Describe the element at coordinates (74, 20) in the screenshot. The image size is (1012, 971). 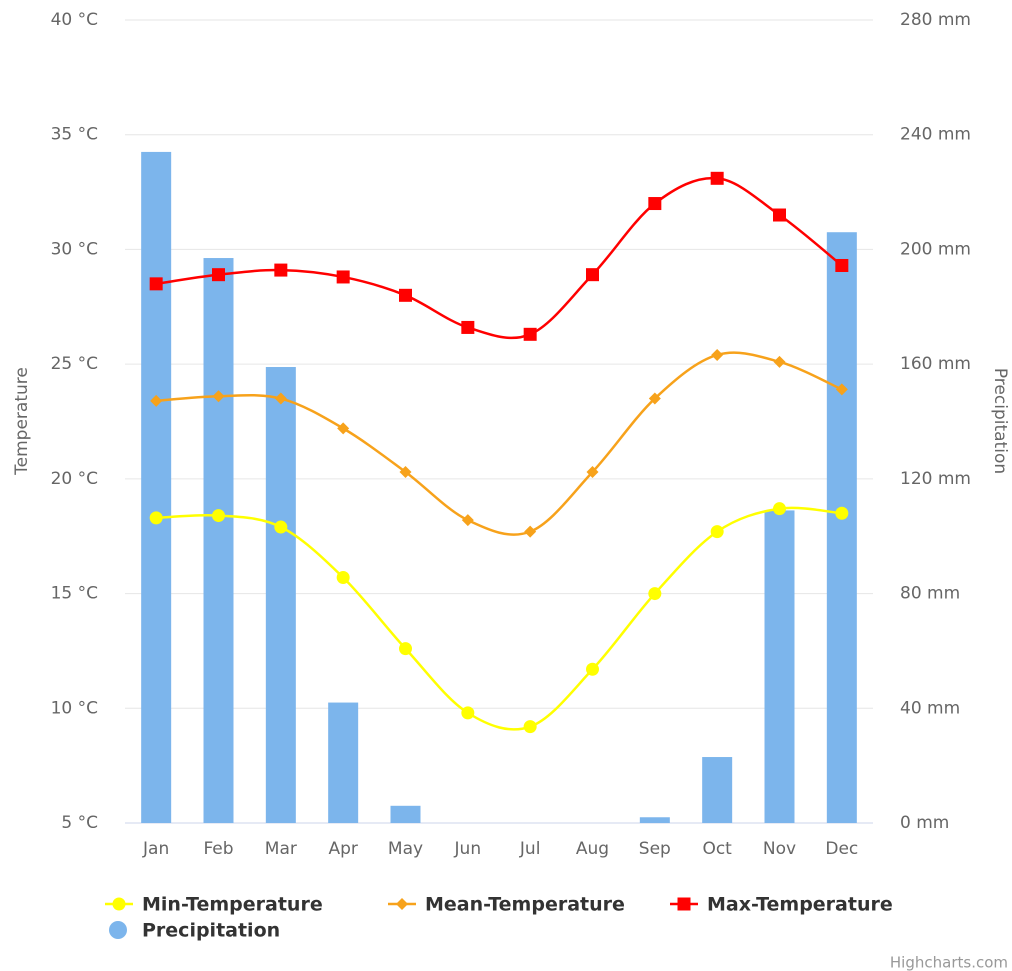
I see `y-tick-label: 40 °C` at that location.